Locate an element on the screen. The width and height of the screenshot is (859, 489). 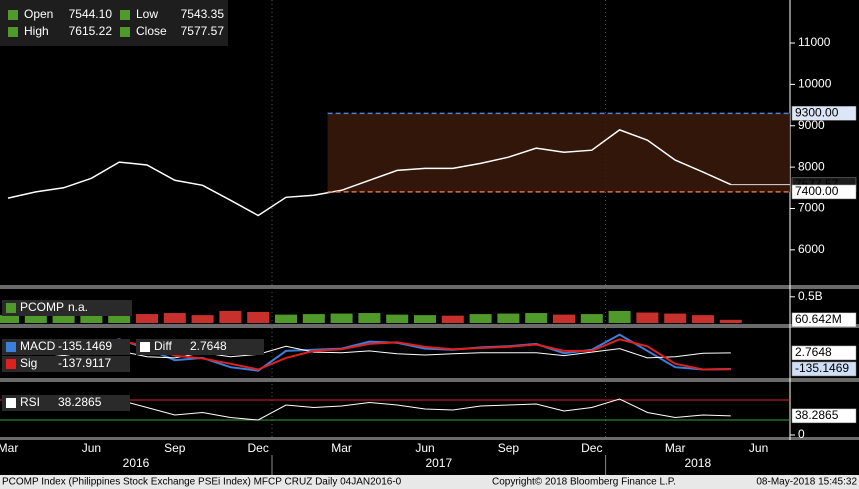
quote-label: Close is located at coordinates (151, 31).